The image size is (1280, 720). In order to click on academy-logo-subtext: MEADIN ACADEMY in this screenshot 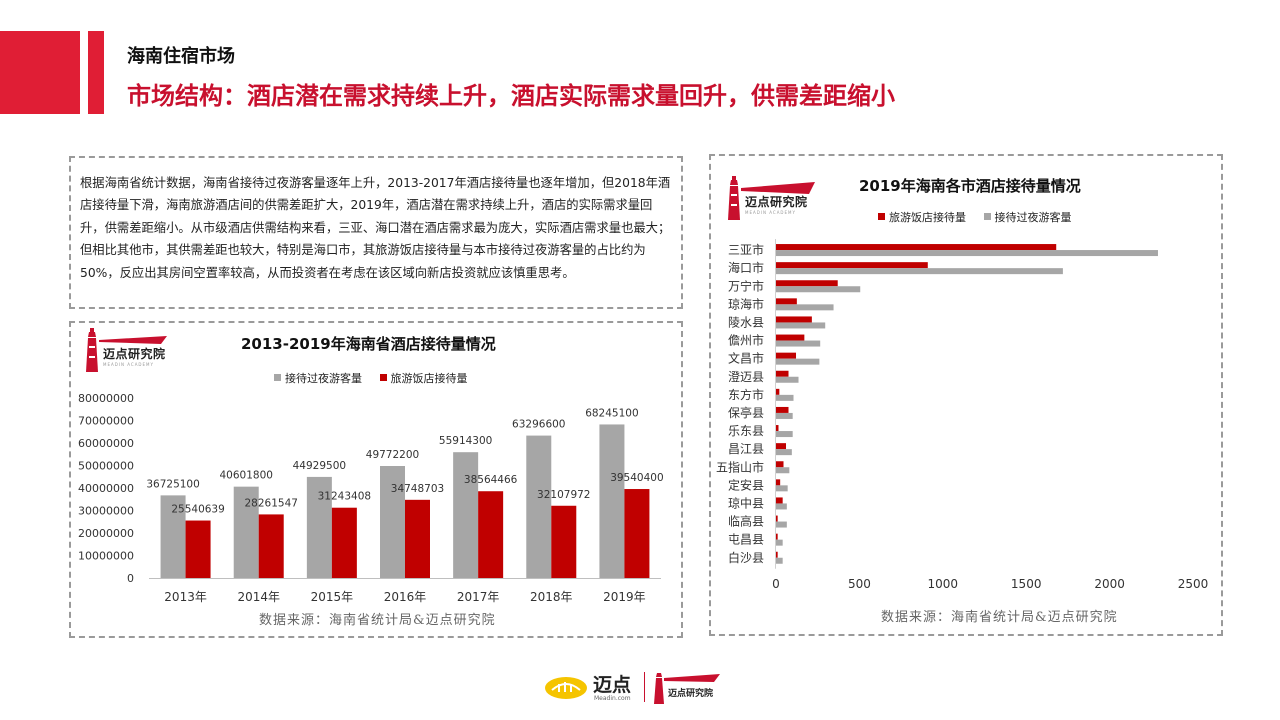, I will do `click(128, 364)`.